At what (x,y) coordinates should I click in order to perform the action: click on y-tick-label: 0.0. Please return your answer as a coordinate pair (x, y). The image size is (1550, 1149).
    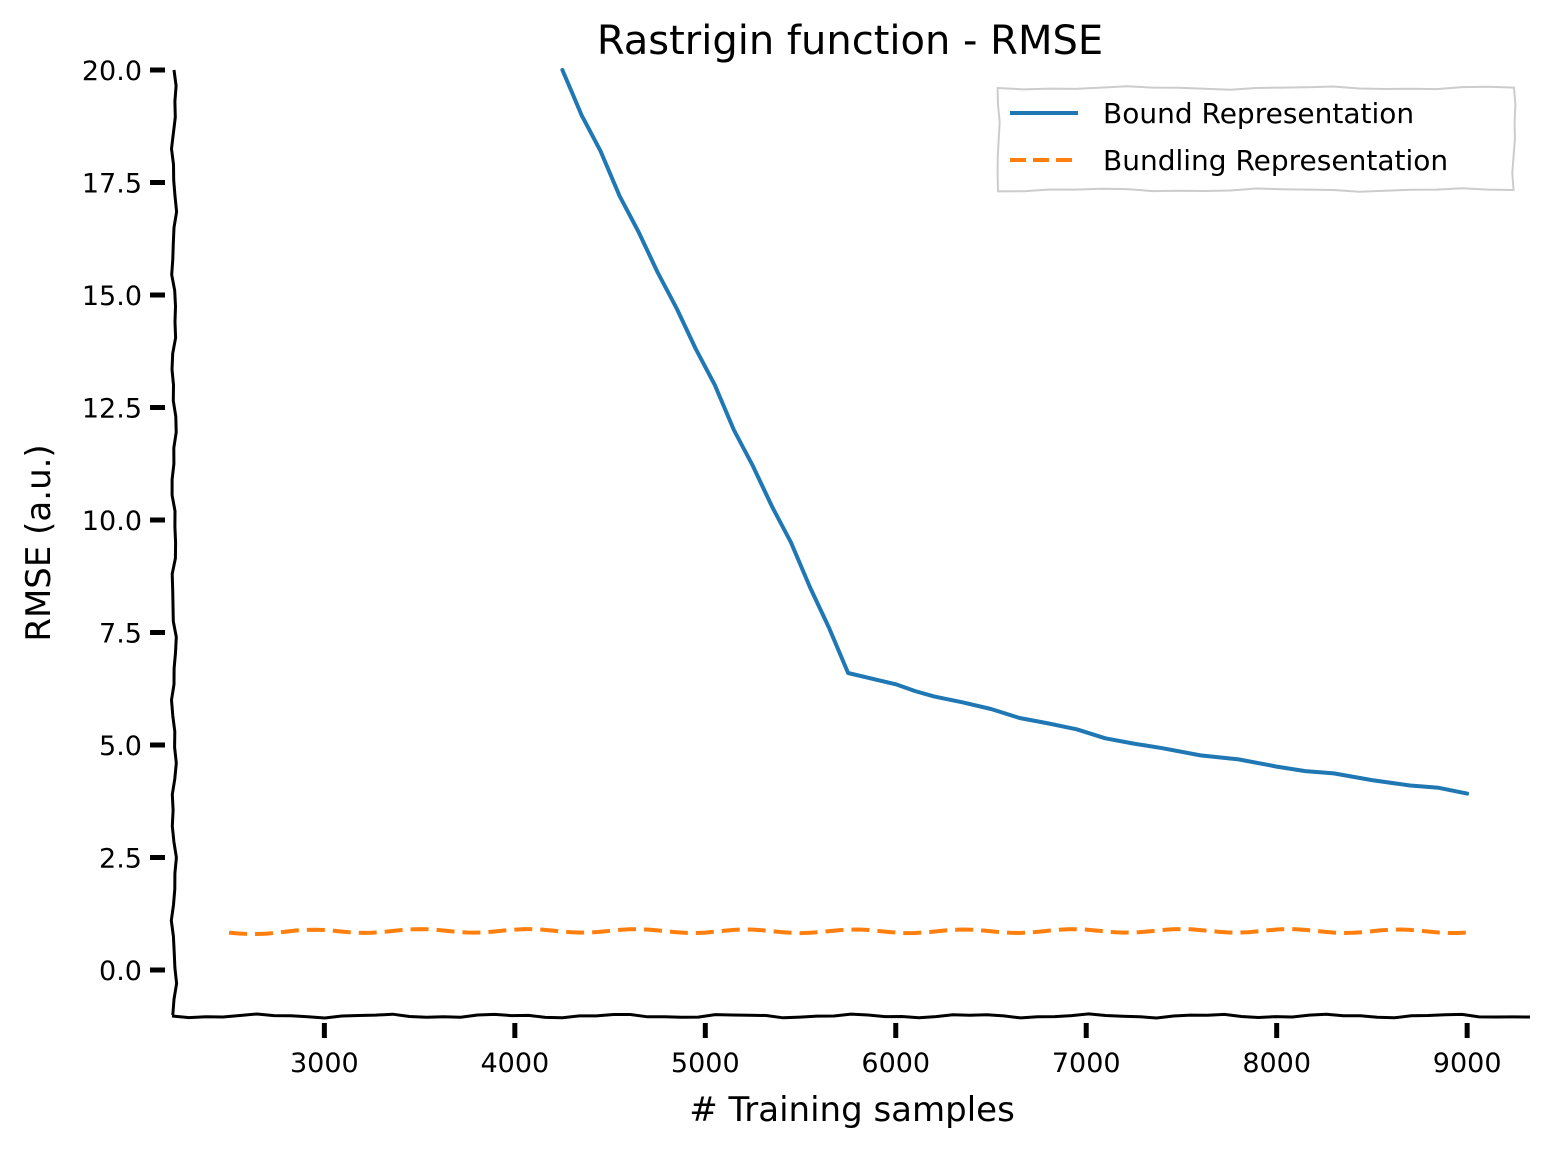
    Looking at the image, I should click on (120, 971).